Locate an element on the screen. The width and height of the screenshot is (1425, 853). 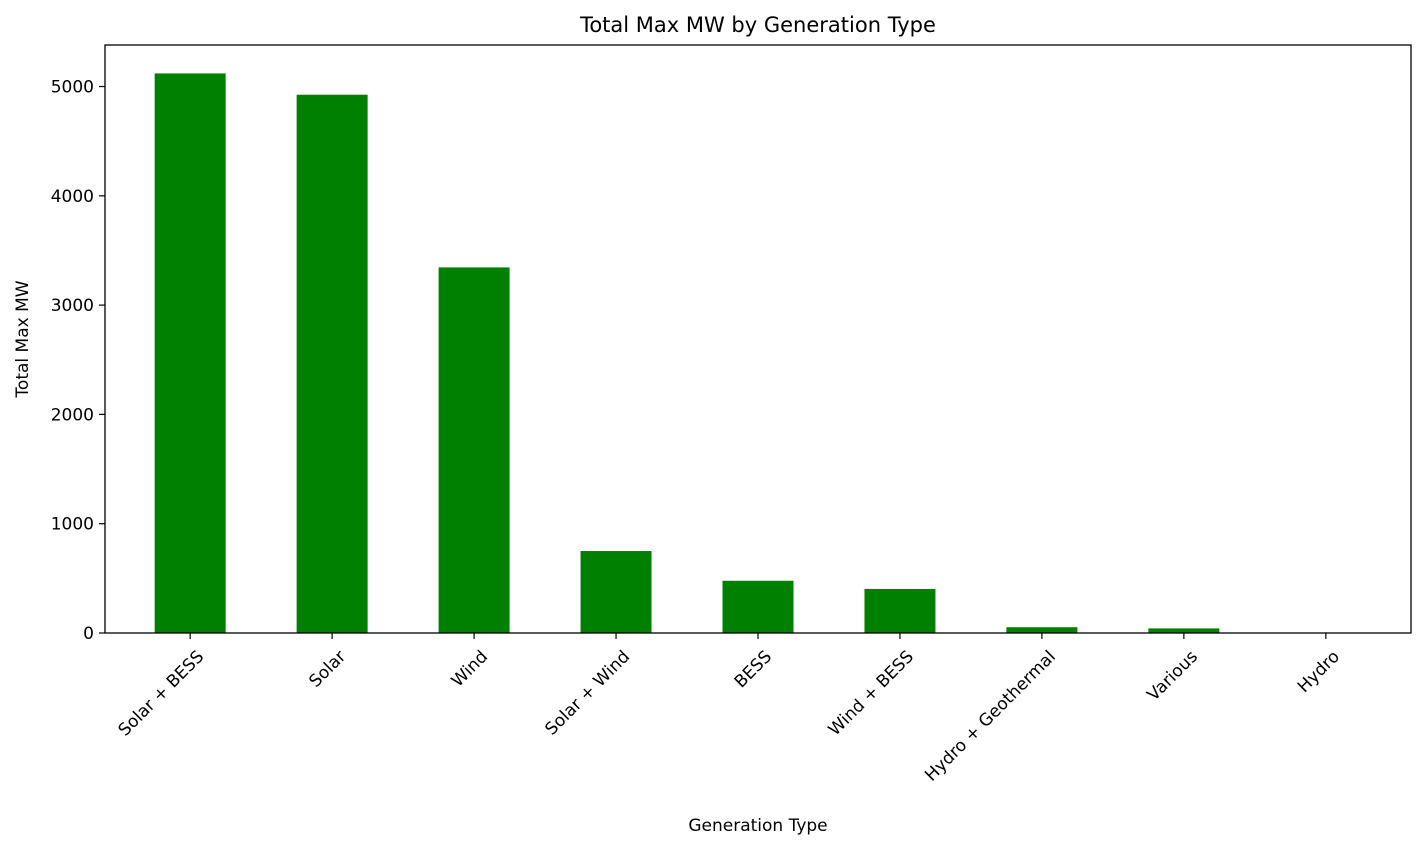
y-tick-label: 1000 is located at coordinates (72, 525).